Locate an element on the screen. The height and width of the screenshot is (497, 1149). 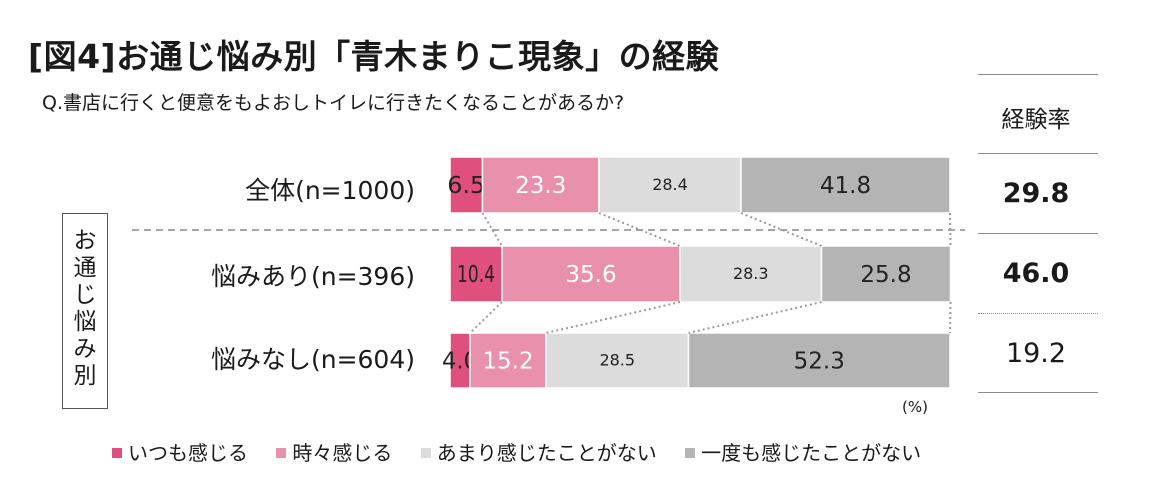
legend-label-never: 一度も感じたことがない is located at coordinates (811, 453).